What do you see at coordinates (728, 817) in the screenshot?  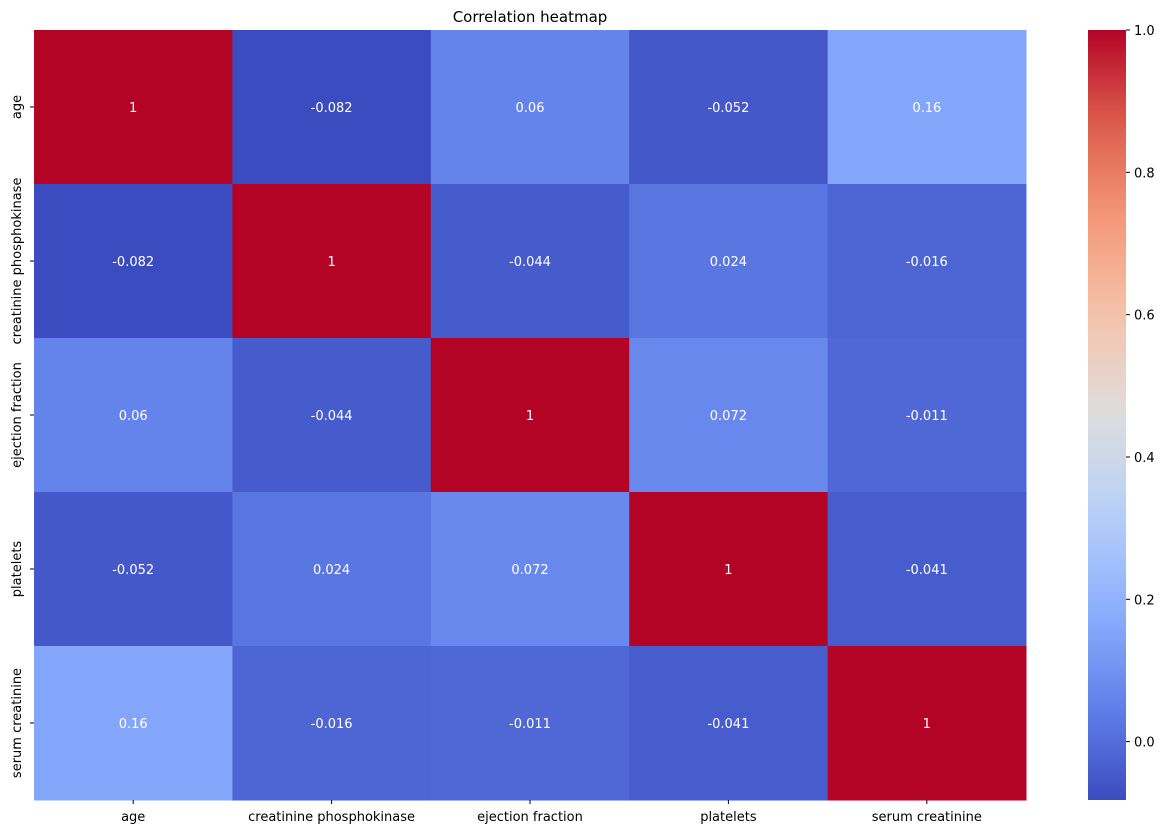 I see `x-tick-label: platelets` at bounding box center [728, 817].